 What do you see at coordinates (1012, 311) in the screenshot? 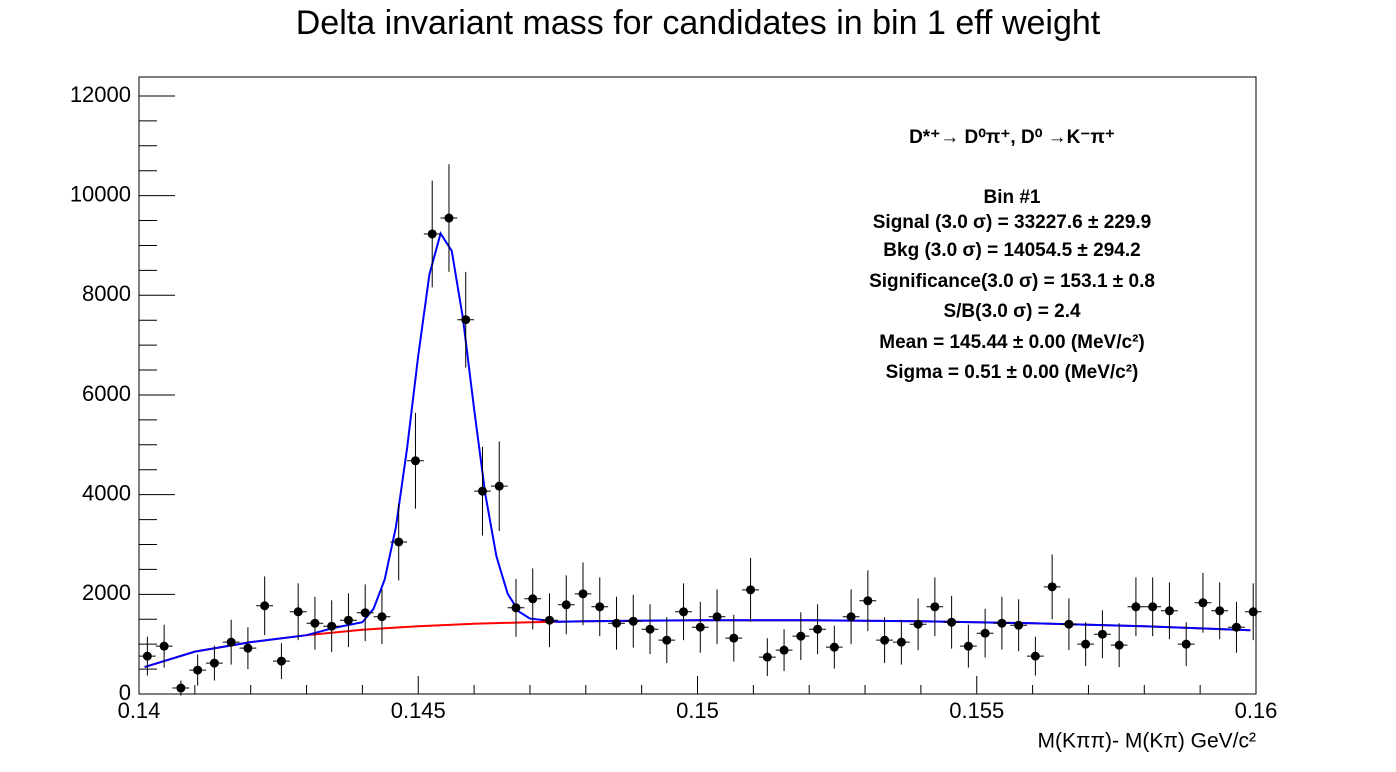
I see `annotation: S/B(3.0 σ) = 2.4` at bounding box center [1012, 311].